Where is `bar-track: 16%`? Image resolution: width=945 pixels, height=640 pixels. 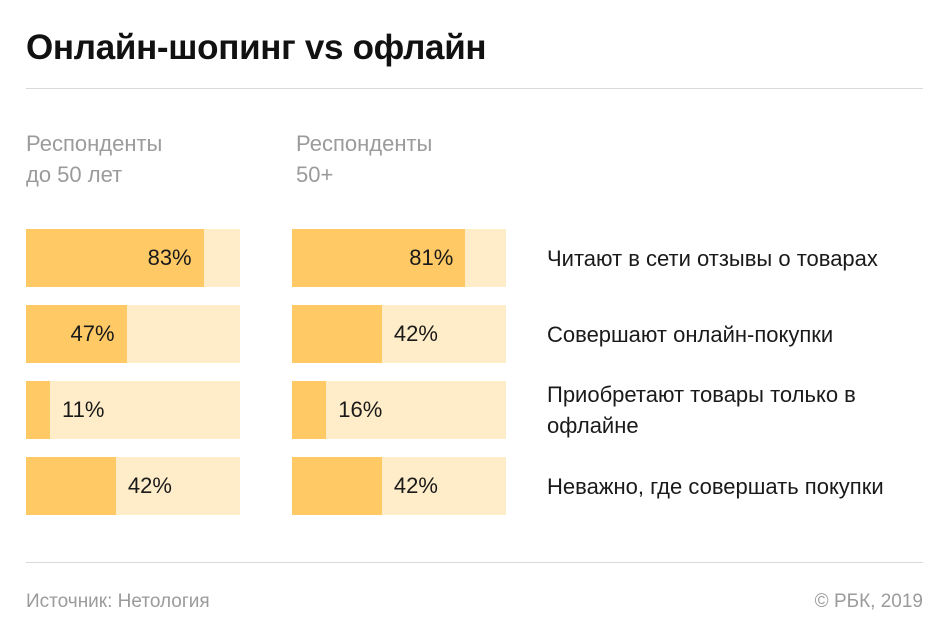 bar-track: 16% is located at coordinates (399, 410).